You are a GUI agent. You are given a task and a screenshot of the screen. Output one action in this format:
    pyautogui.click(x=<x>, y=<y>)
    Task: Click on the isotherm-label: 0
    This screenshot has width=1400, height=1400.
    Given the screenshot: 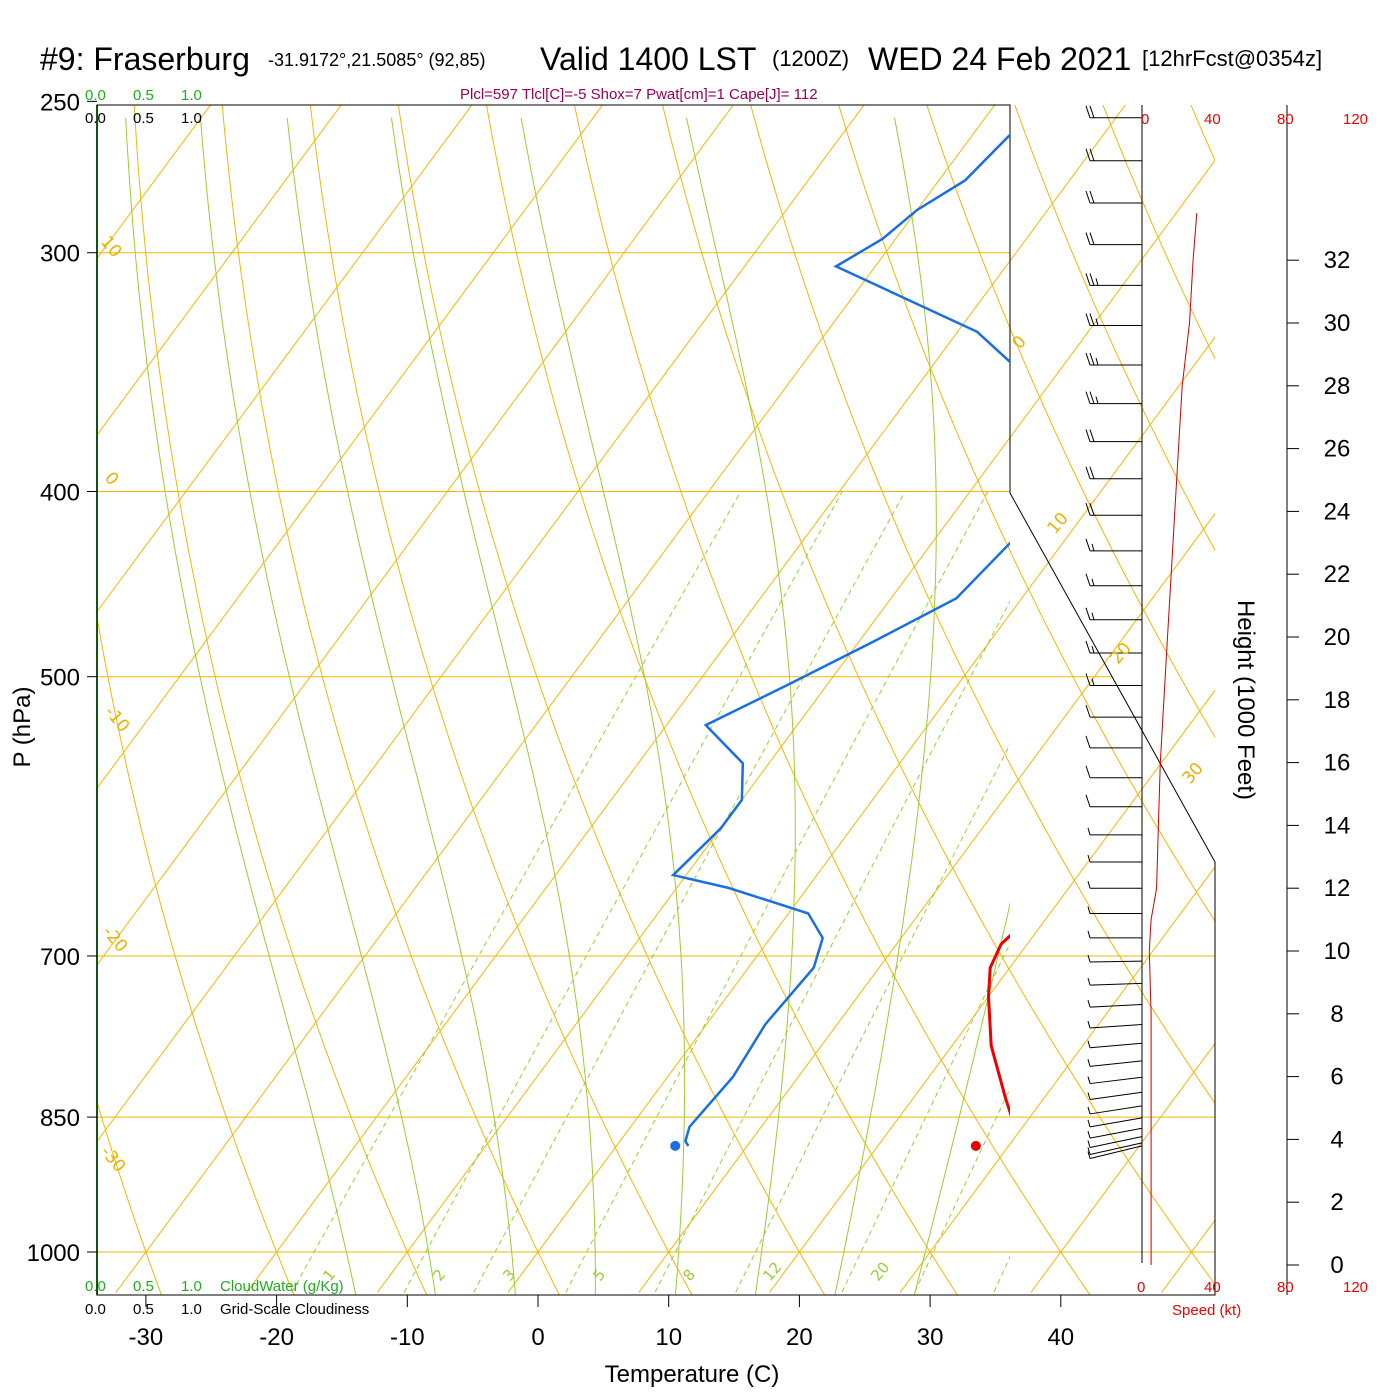 What is the action you would take?
    pyautogui.click(x=1020, y=342)
    